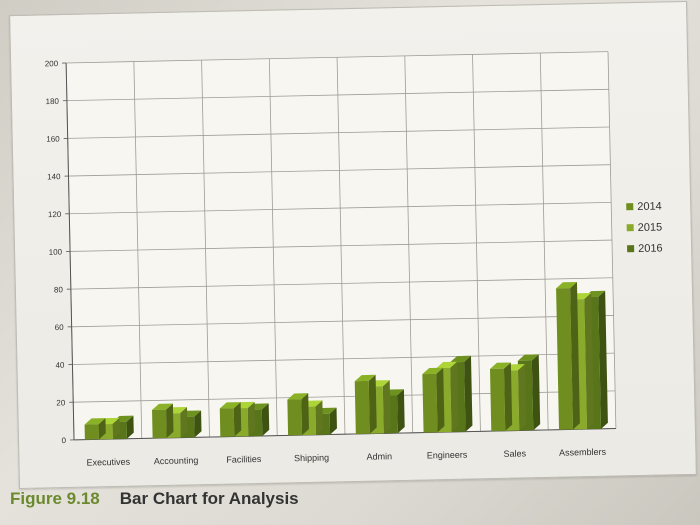 The image size is (700, 525). I want to click on y-tick-label: 40, so click(60, 365).